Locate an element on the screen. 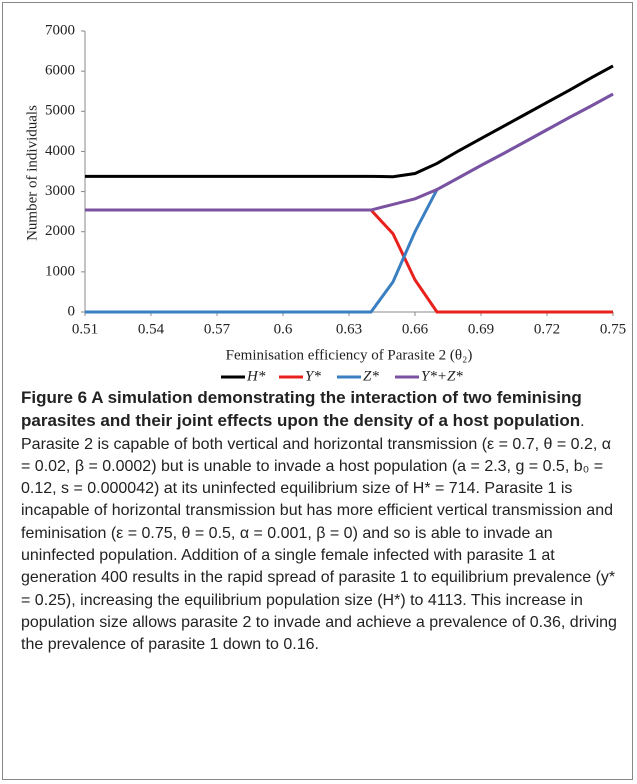 This screenshot has height=784, width=637. y-tick-label: 5000 is located at coordinates (60, 111).